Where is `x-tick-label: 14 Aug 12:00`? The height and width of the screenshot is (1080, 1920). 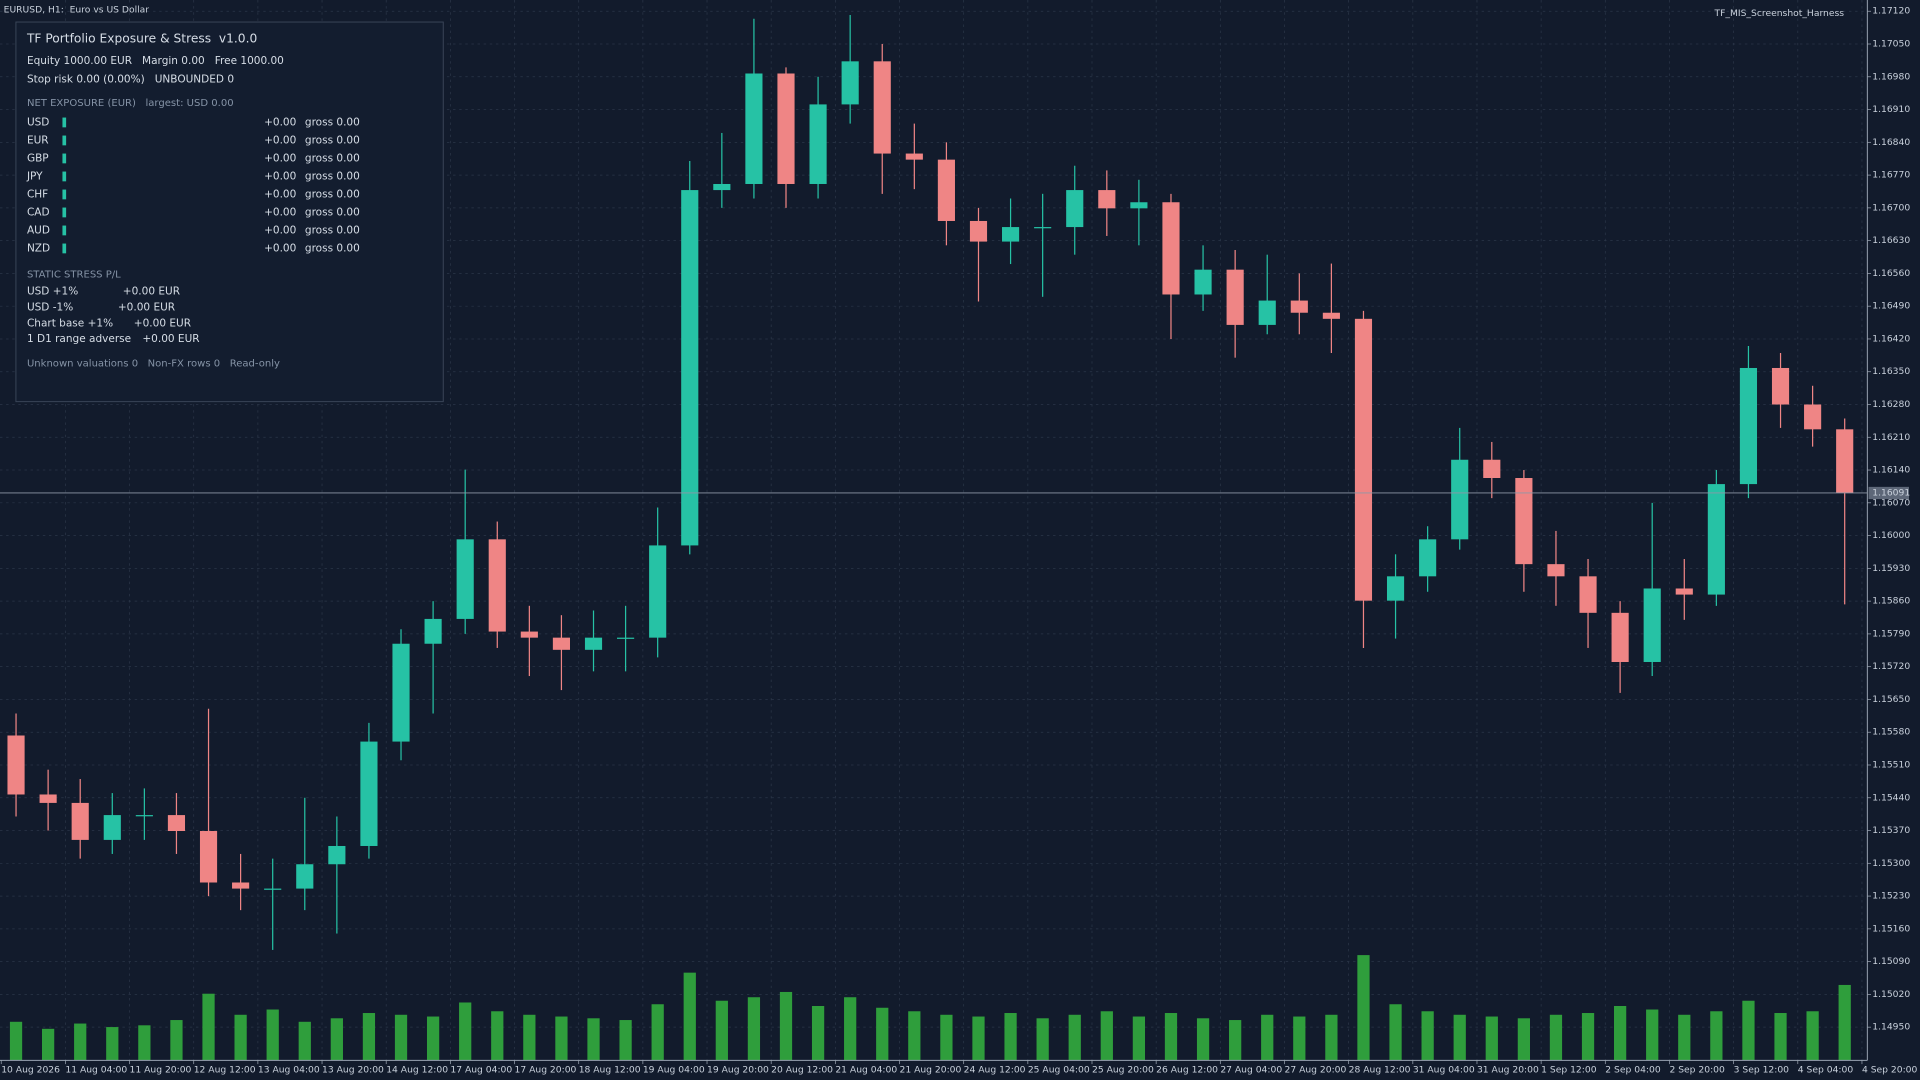
x-tick-label: 14 Aug 12:00 is located at coordinates (417, 1070).